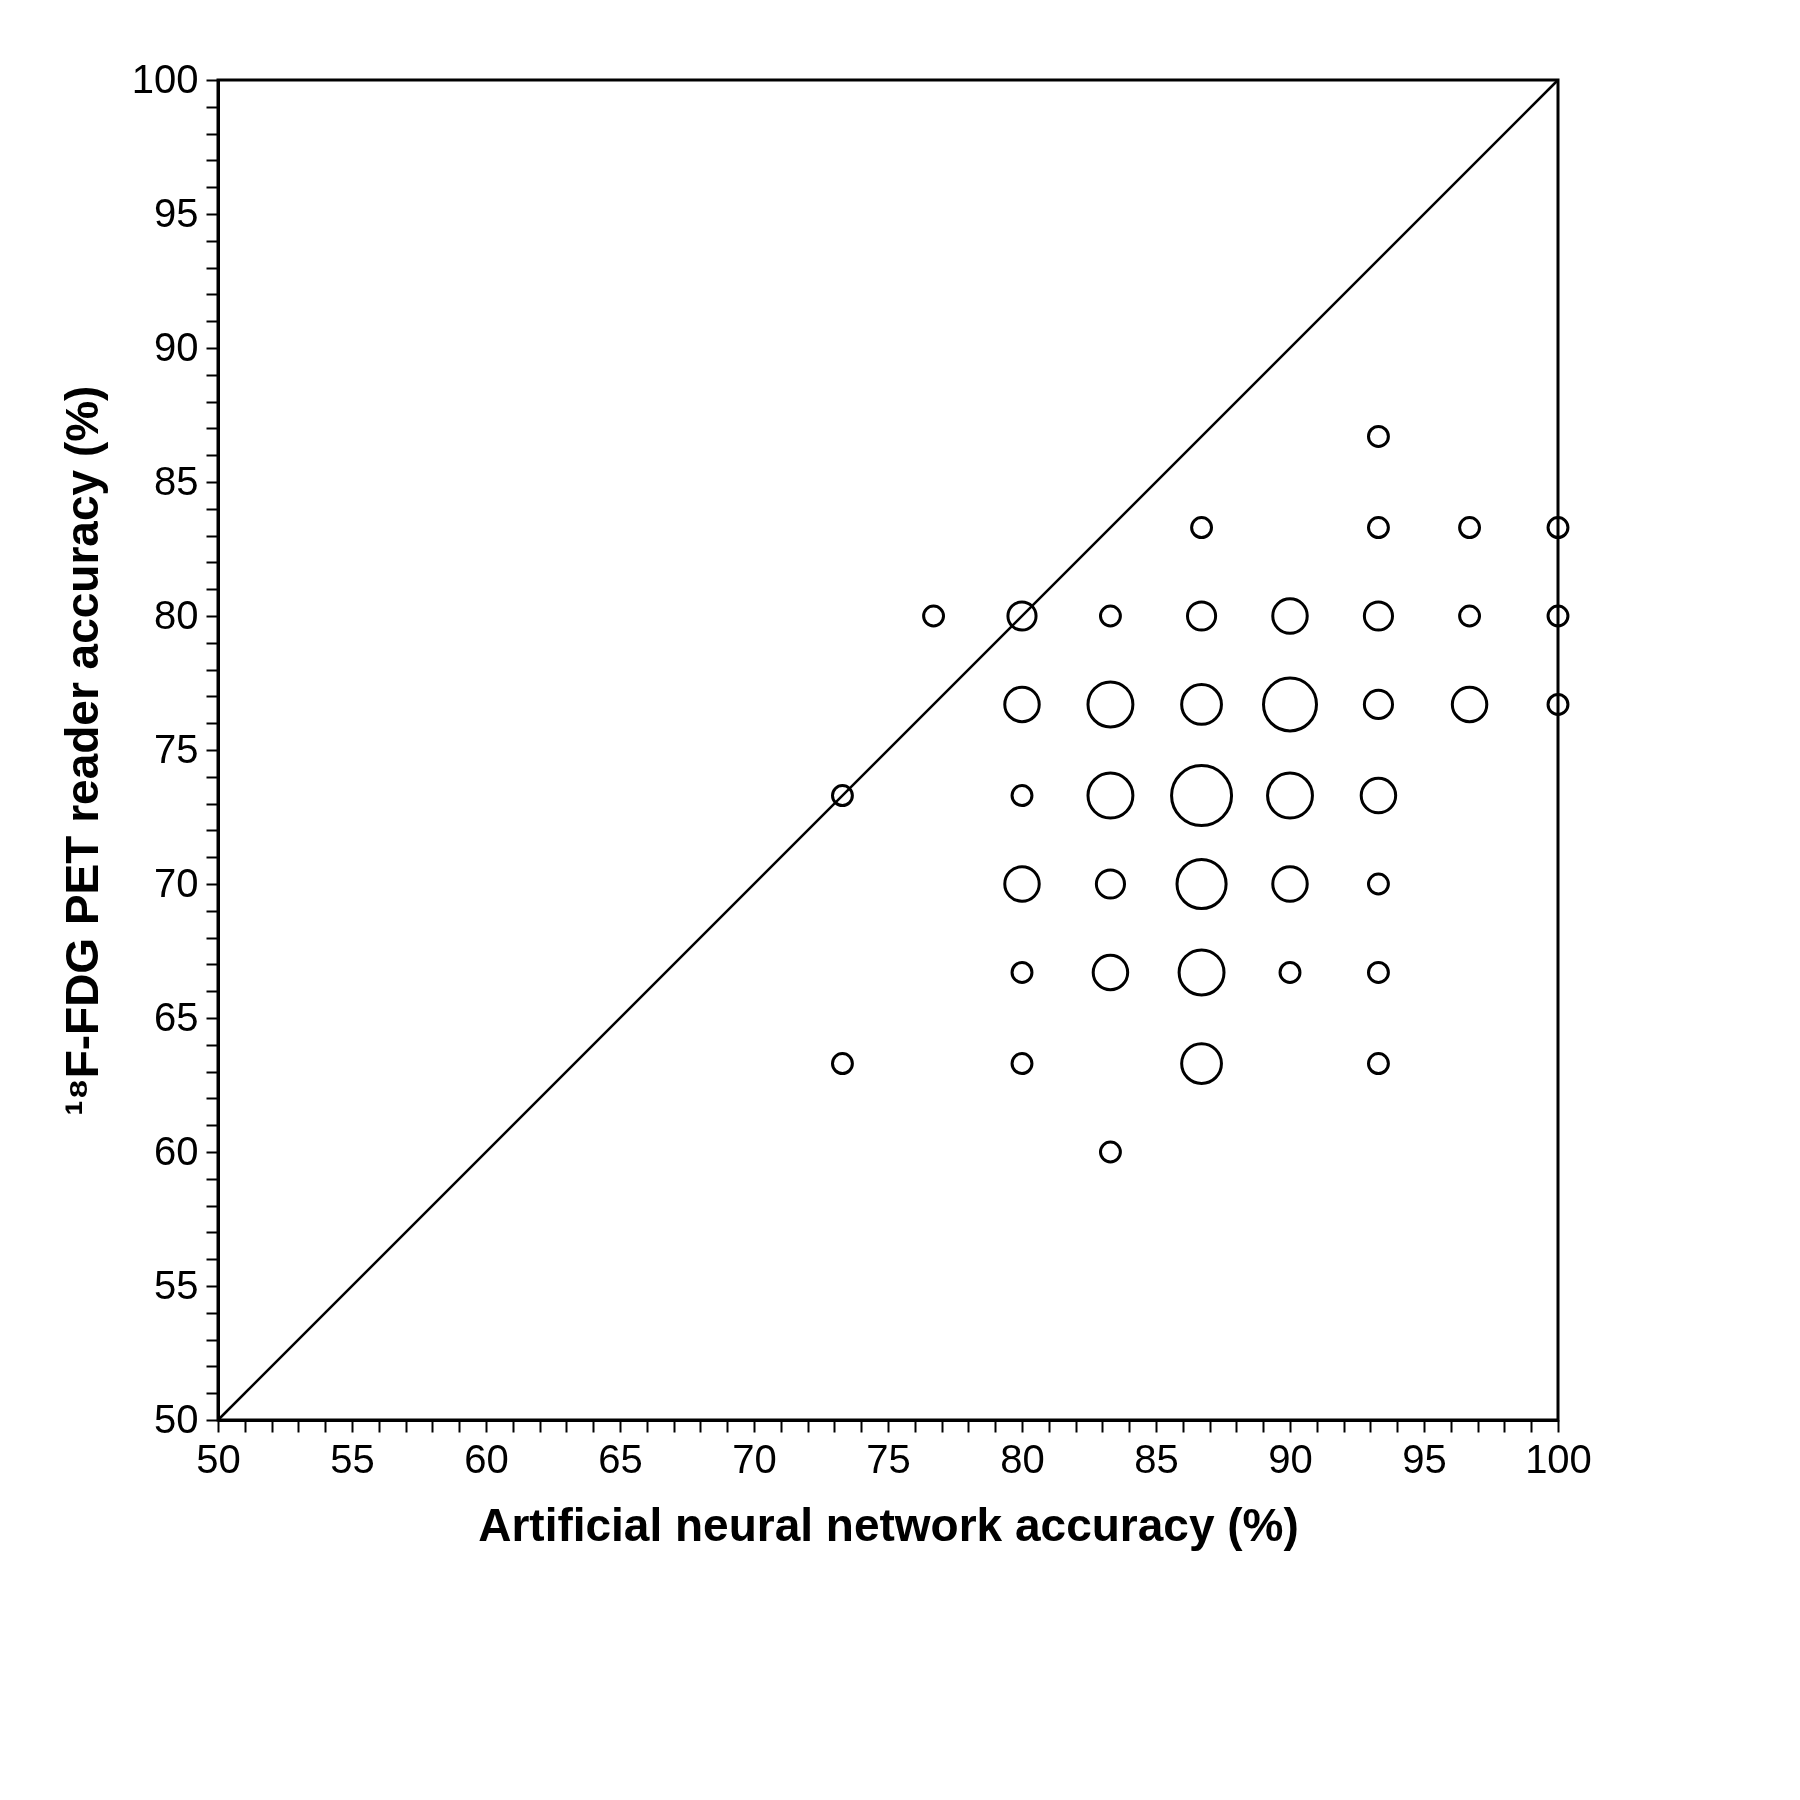 This screenshot has width=1800, height=1800. What do you see at coordinates (81, 750) in the screenshot?
I see `y-axis-title: ¹⁸F-FDG PET reader accuracy (%)` at bounding box center [81, 750].